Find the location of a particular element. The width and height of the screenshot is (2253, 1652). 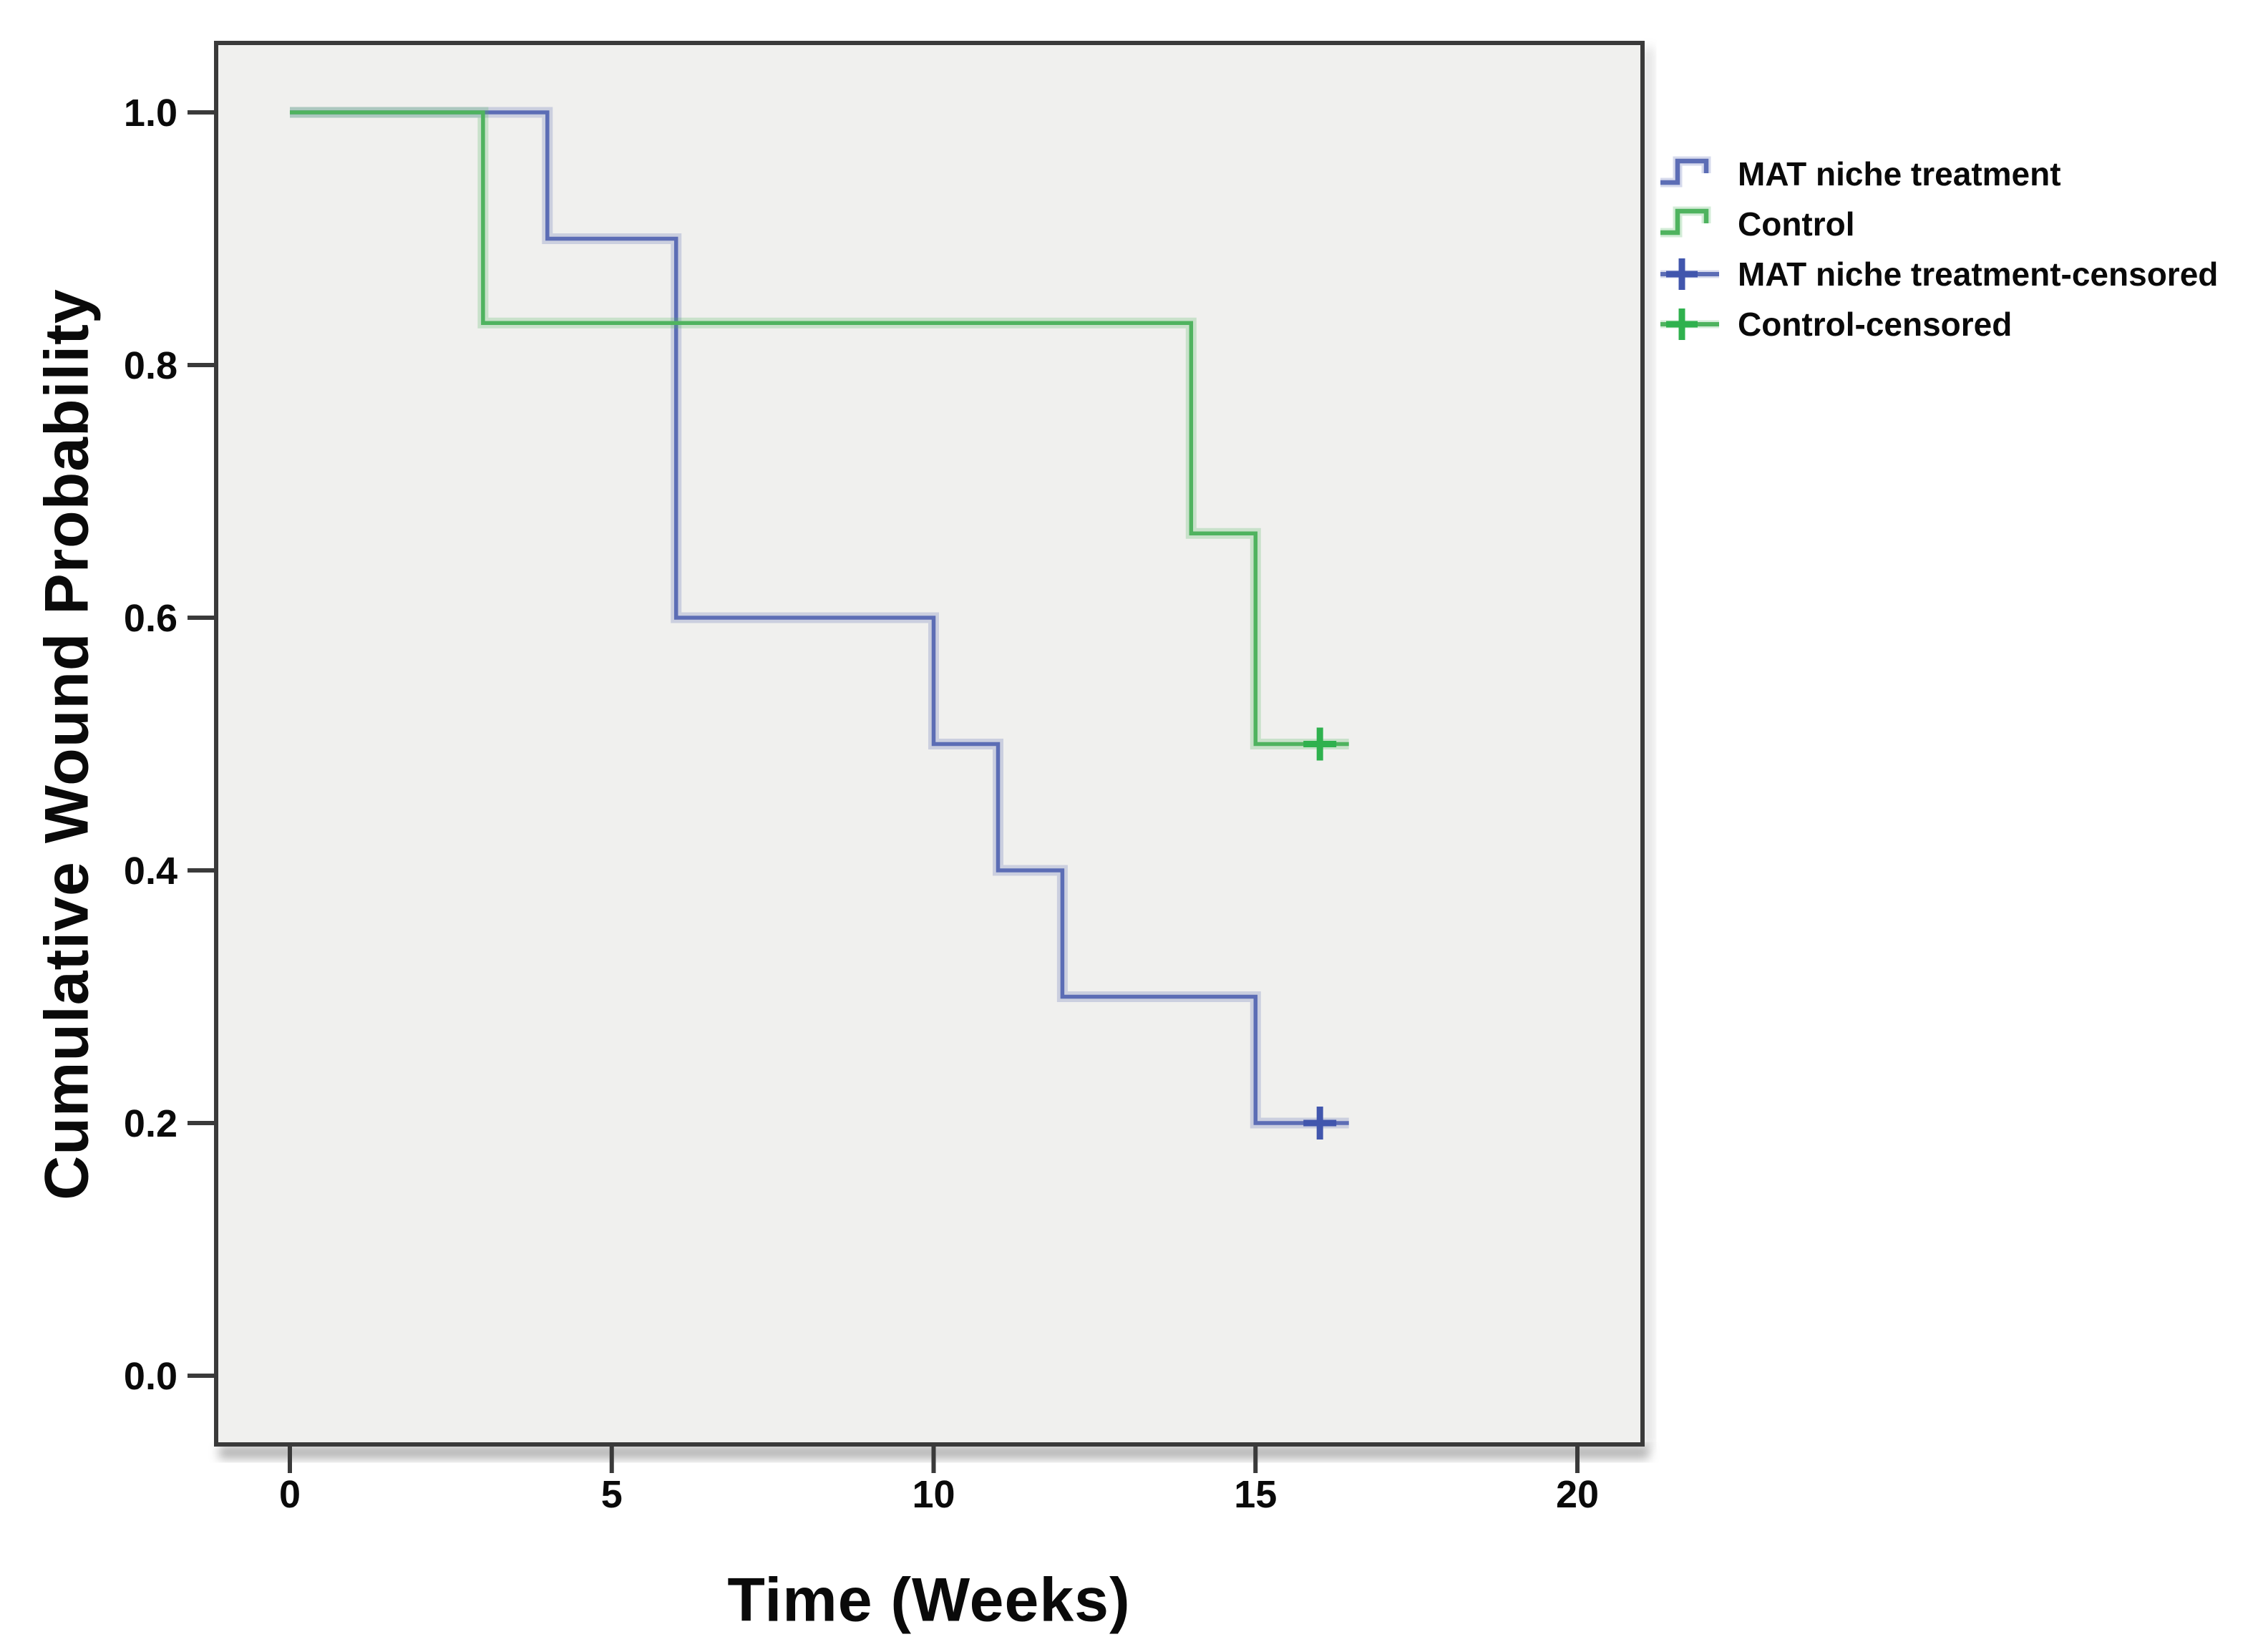

x-axis-title: Time (Weeks) is located at coordinates (929, 1600).